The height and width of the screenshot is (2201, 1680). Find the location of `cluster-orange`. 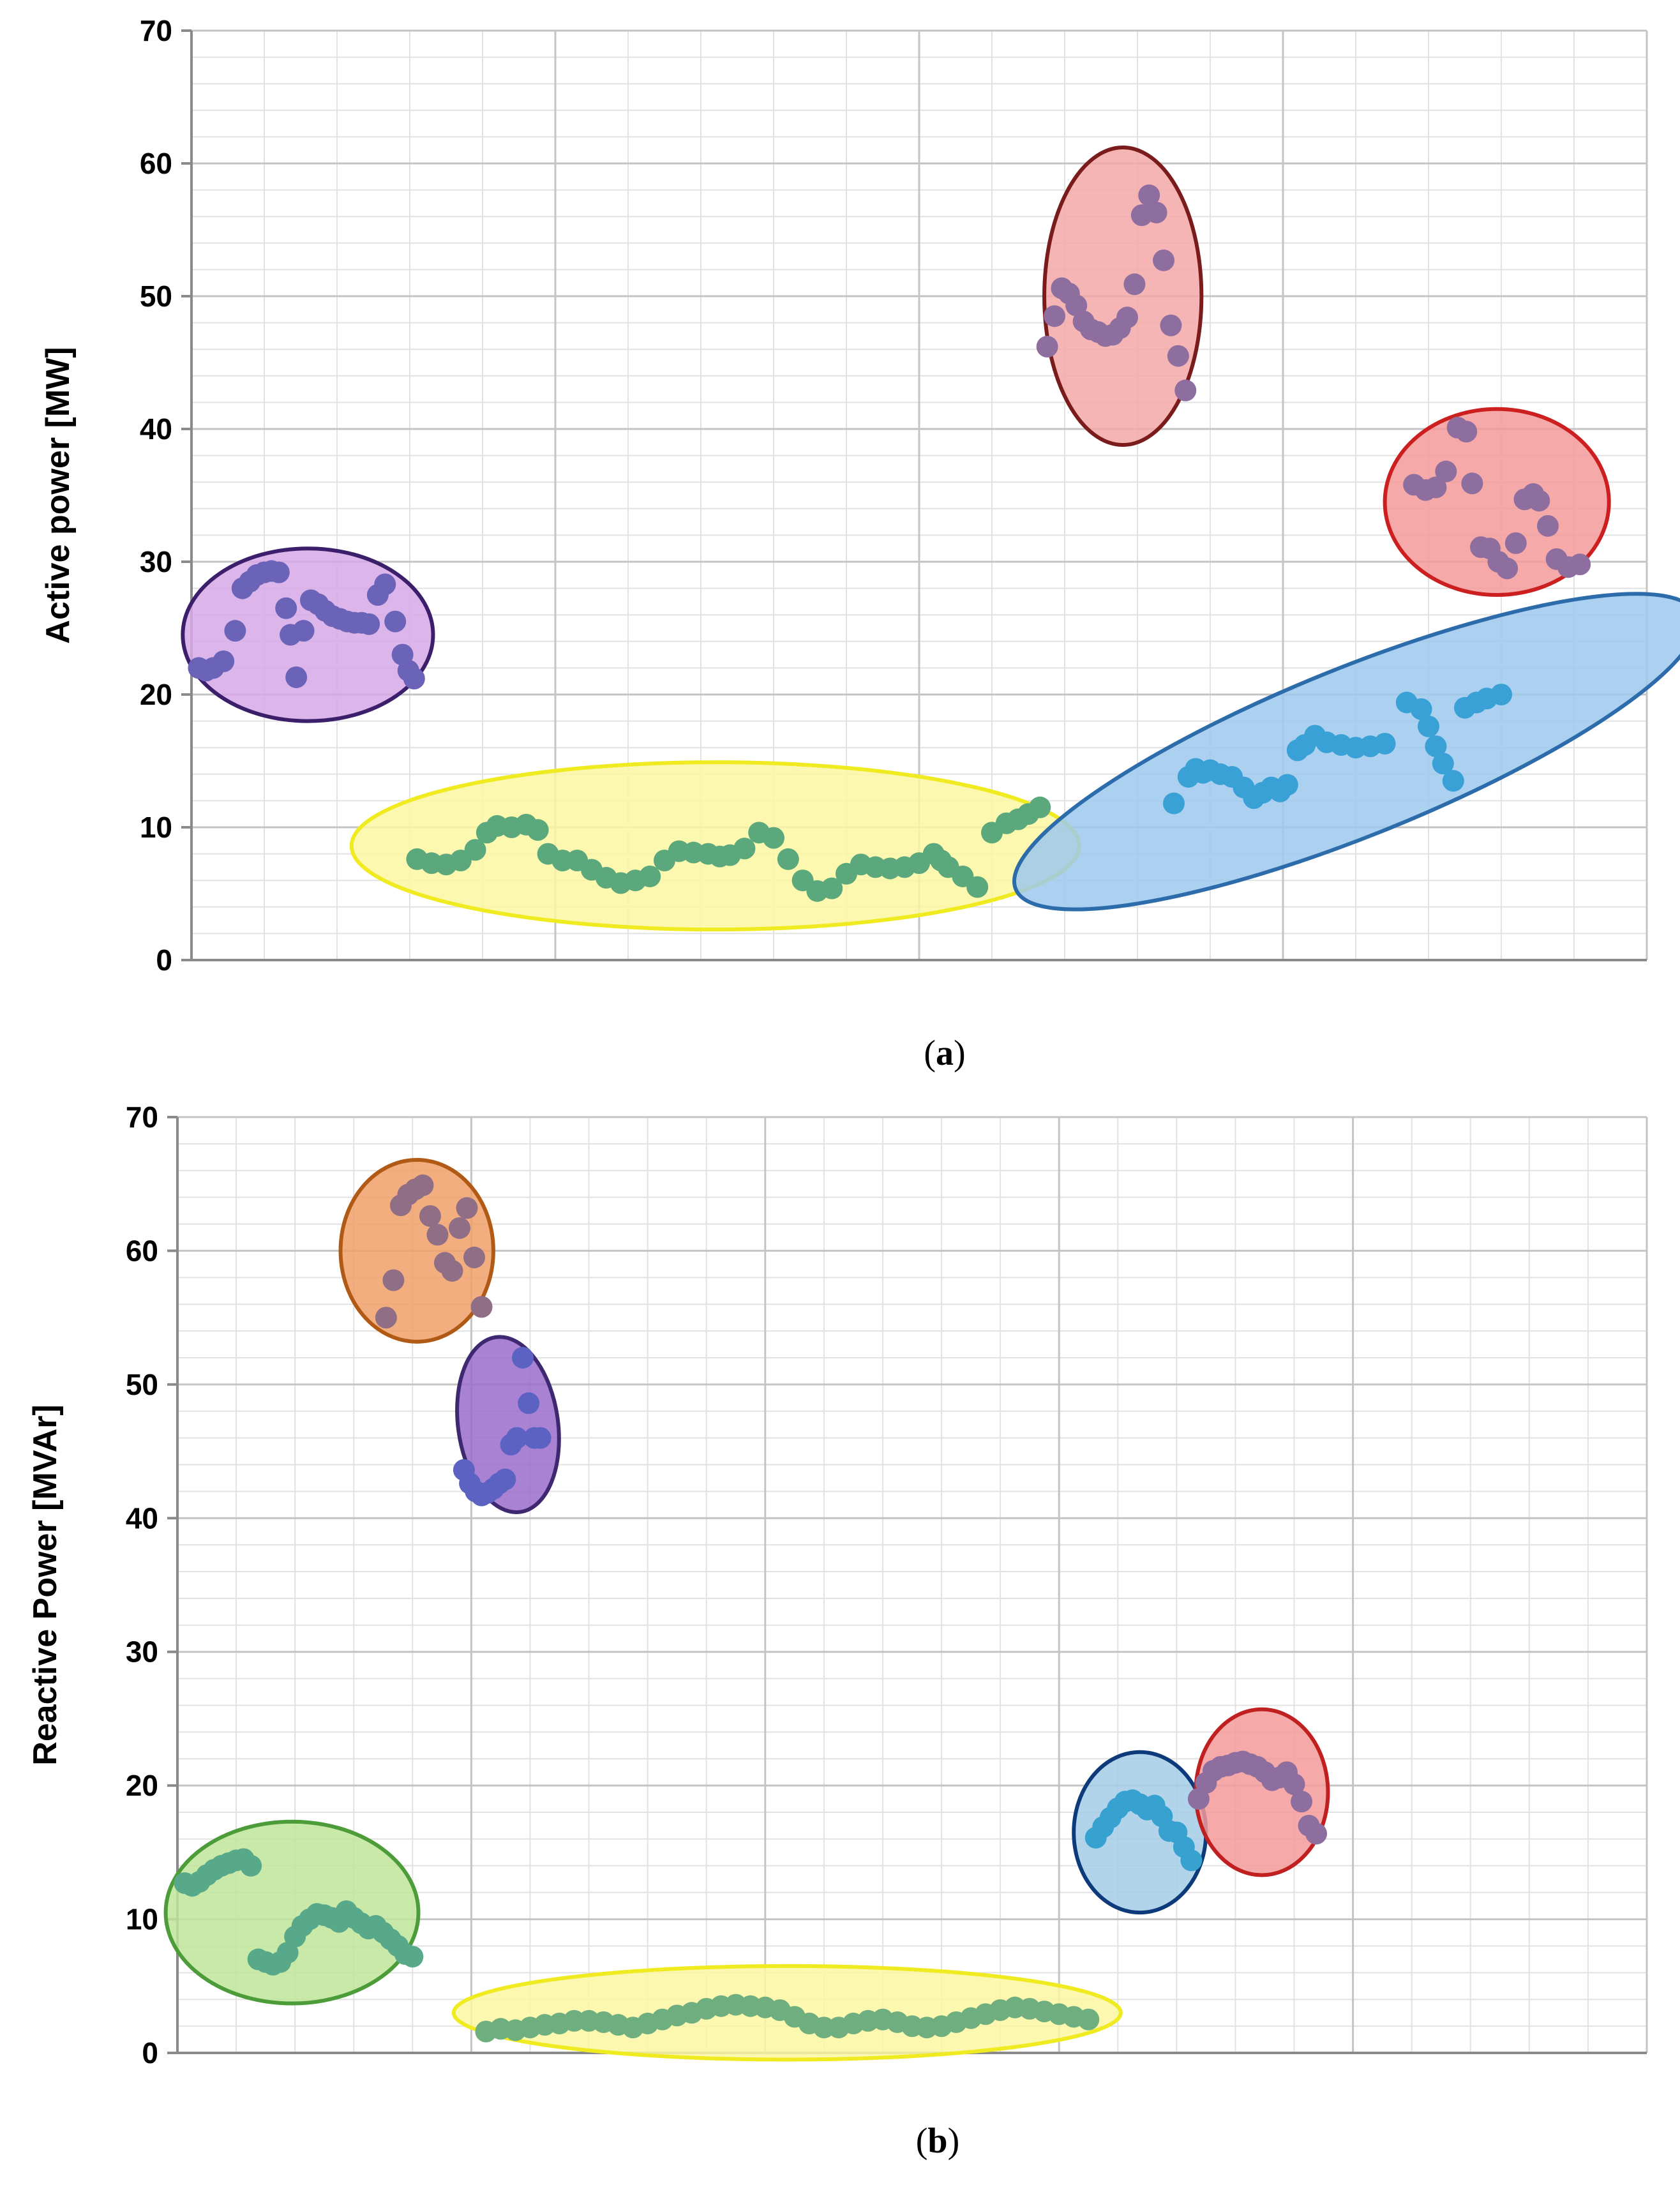

cluster-orange is located at coordinates (416, 1251).